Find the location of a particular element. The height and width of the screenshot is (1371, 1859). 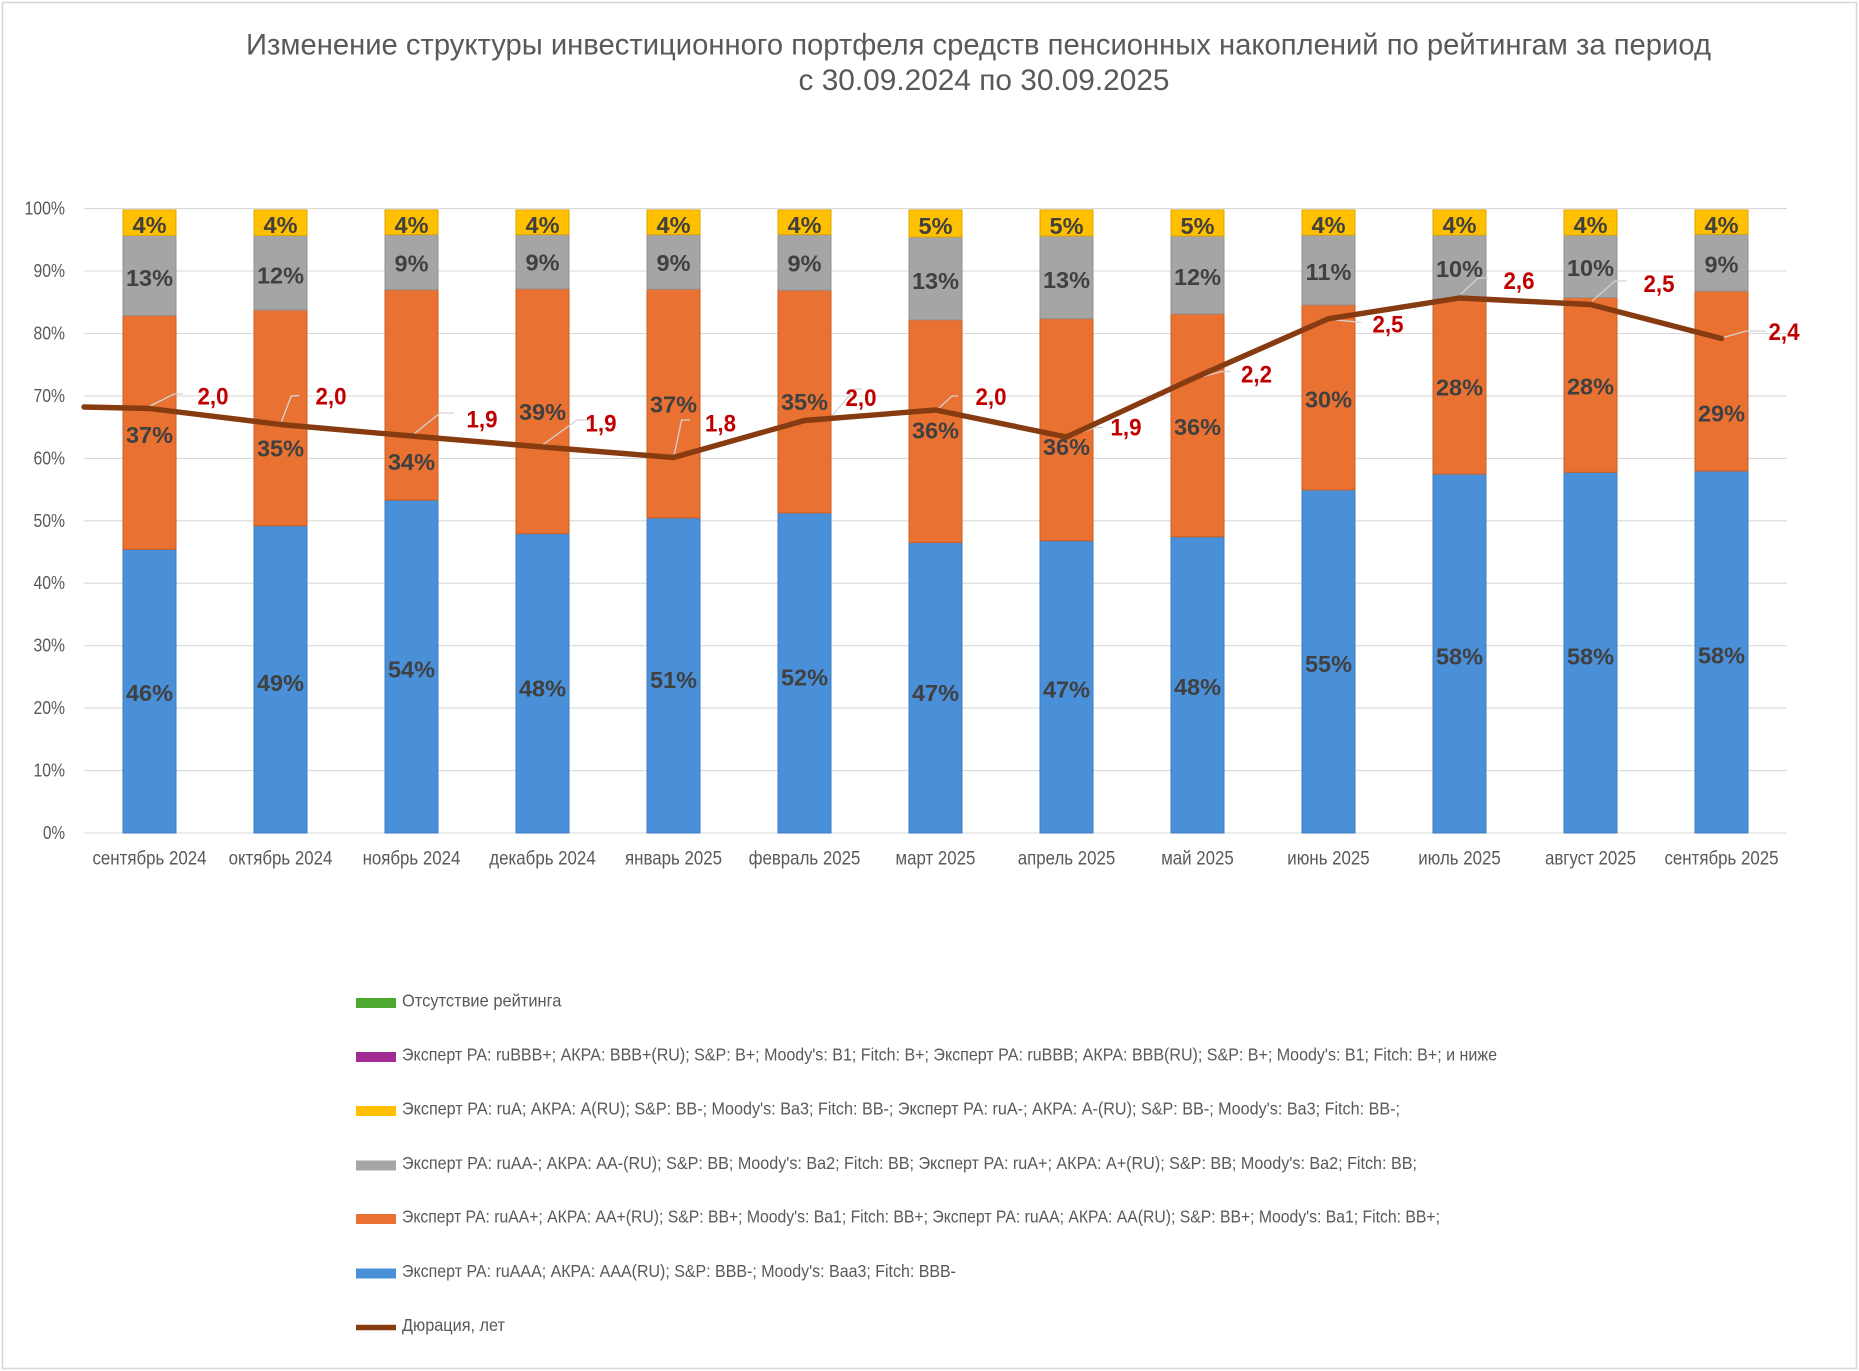

svg-text: 49% is located at coordinates (280, 683).